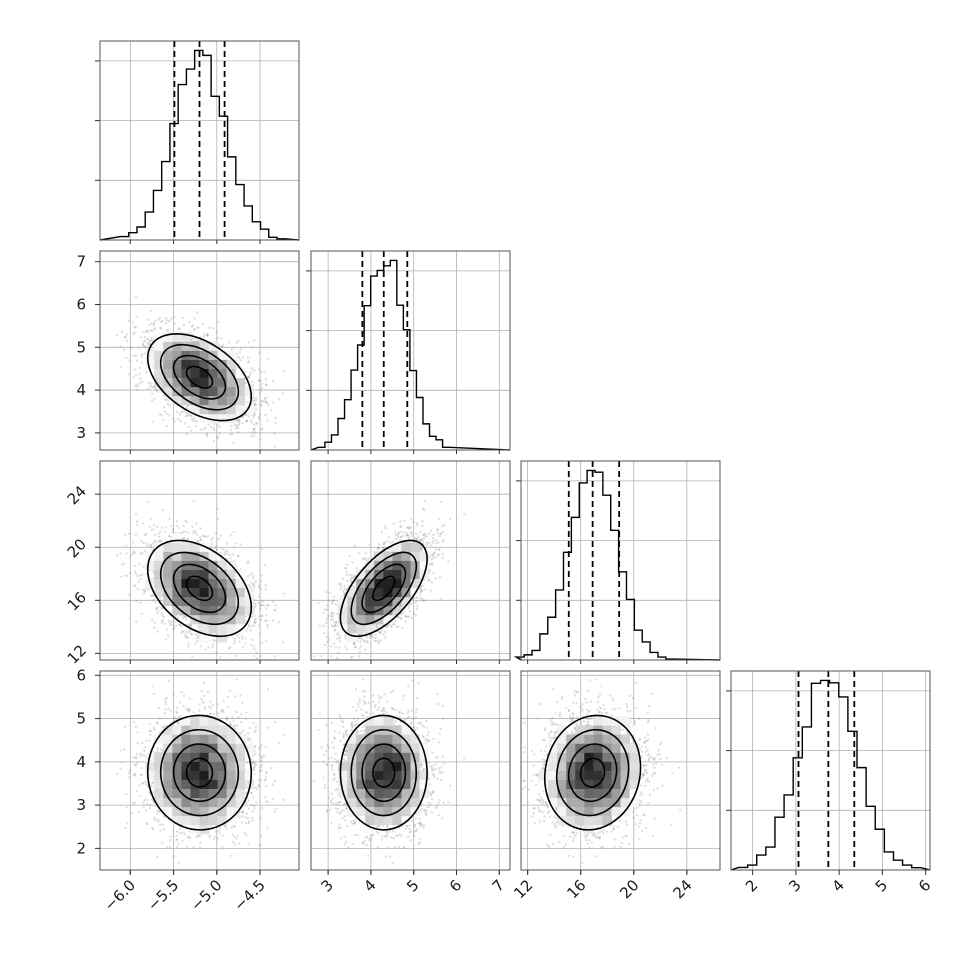 This screenshot has width=970, height=970. Describe the element at coordinates (206, 895) in the screenshot. I see `x-tick-label: −5.0` at that location.